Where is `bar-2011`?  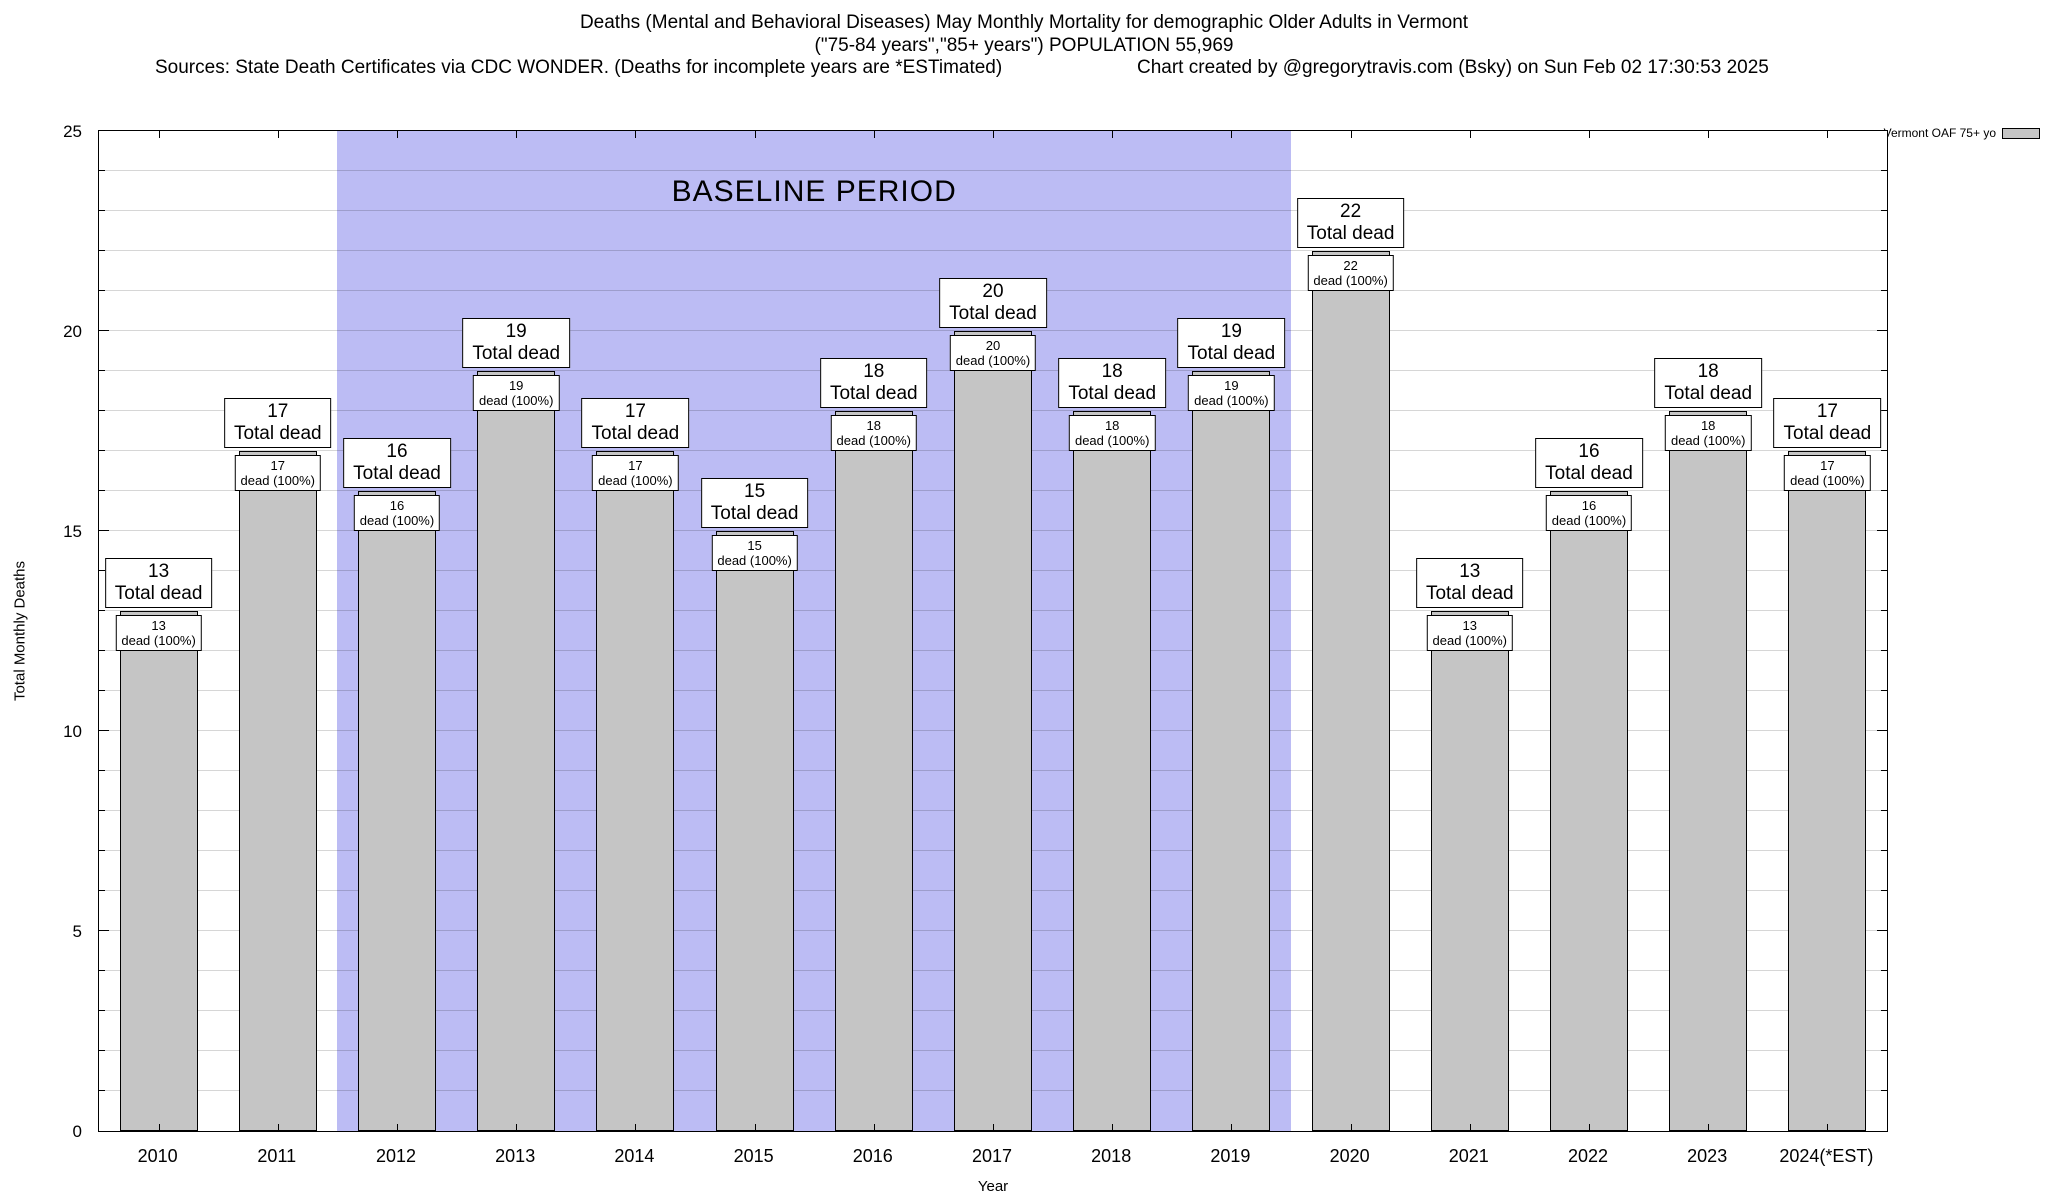
bar-2011 is located at coordinates (277, 791).